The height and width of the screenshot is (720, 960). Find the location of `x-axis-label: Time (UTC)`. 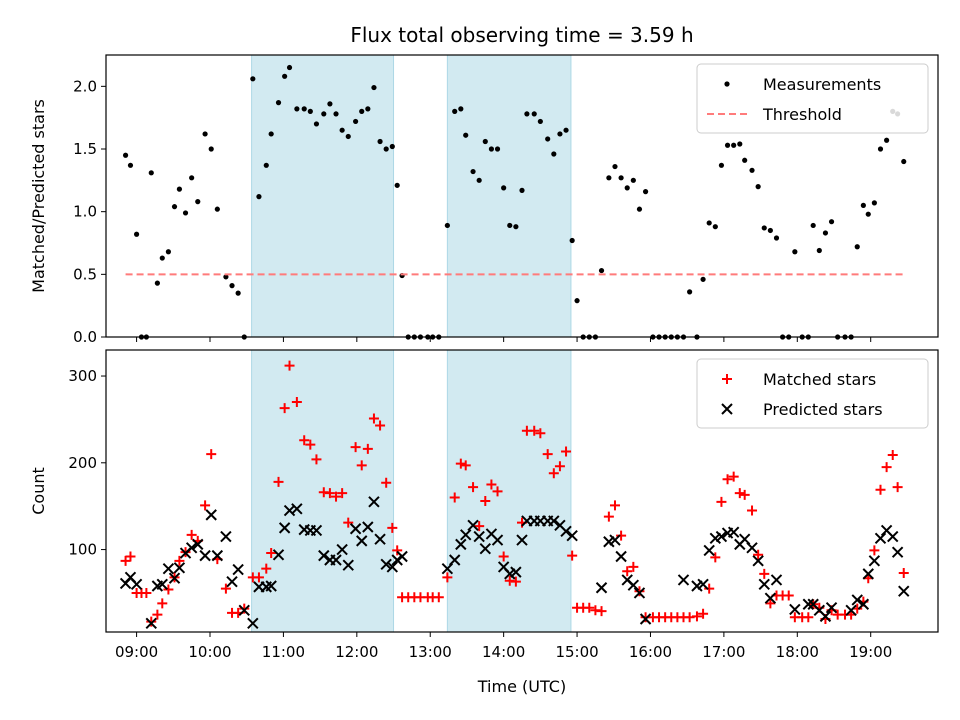

x-axis-label: Time (UTC) is located at coordinates (521, 686).